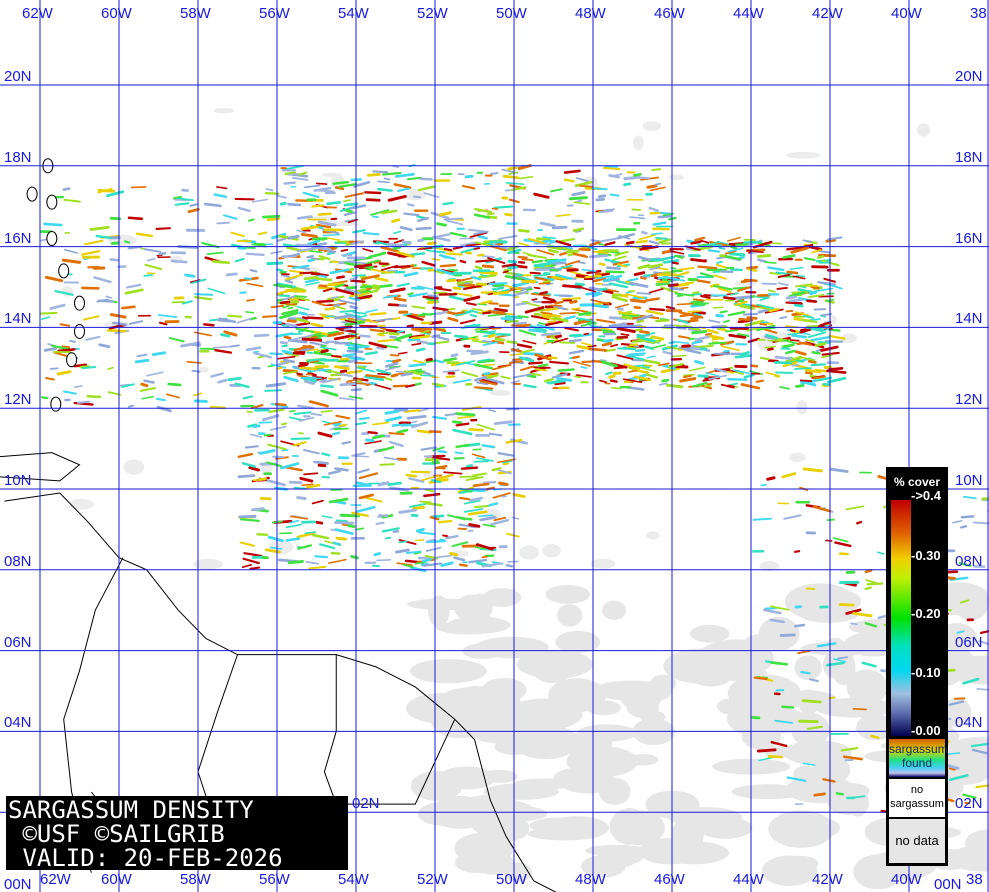 Image resolution: width=989 pixels, height=892 pixels. Describe the element at coordinates (37, 13) in the screenshot. I see `longitude-label: 62W` at that location.